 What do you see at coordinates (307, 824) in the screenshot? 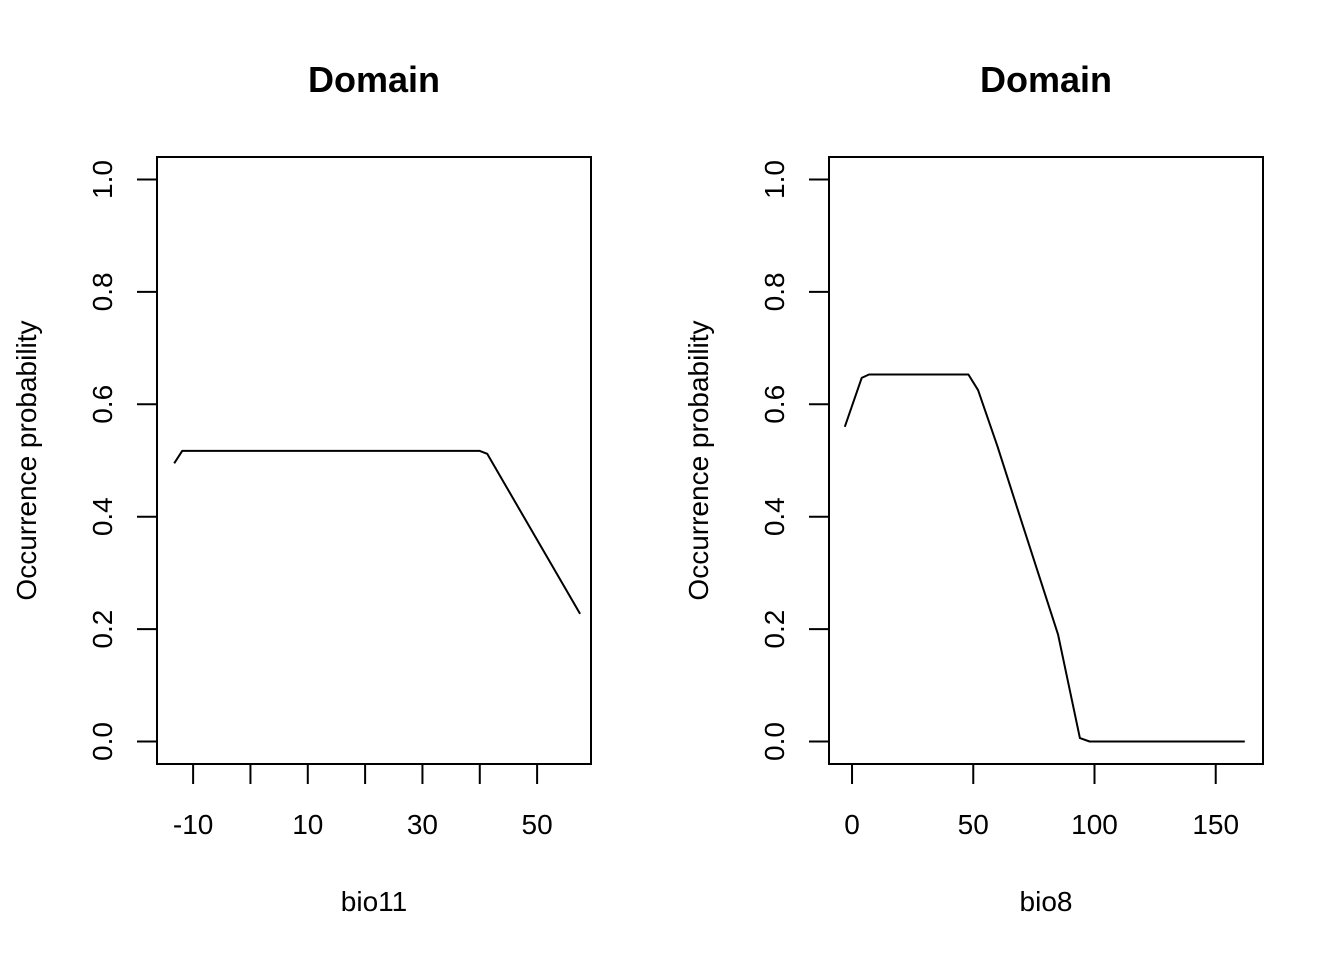
I see `x-tick-label: 10` at bounding box center [307, 824].